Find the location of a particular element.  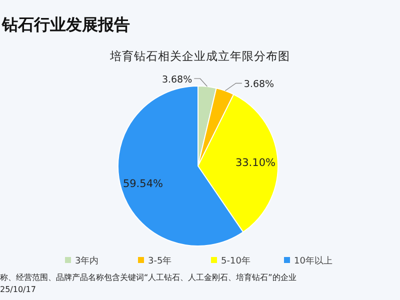

data-label: 33.10% is located at coordinates (255, 163).